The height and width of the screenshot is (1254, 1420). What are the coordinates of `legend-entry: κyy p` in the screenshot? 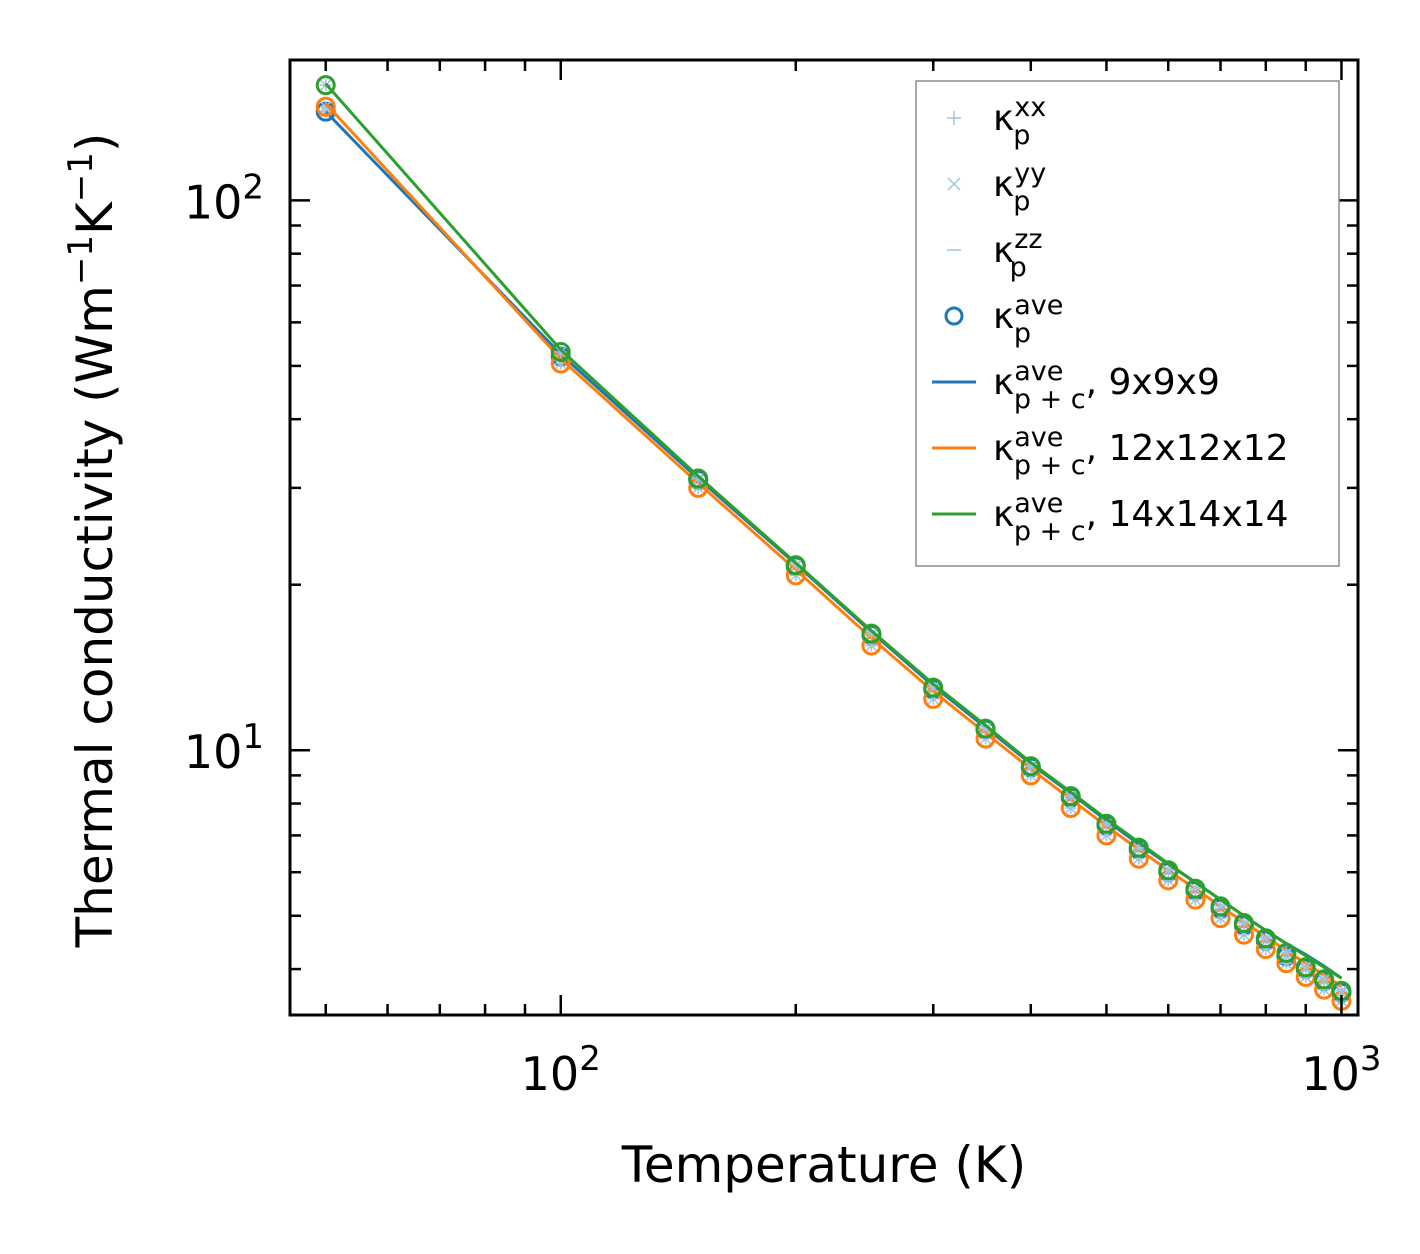 It's located at (996, 187).